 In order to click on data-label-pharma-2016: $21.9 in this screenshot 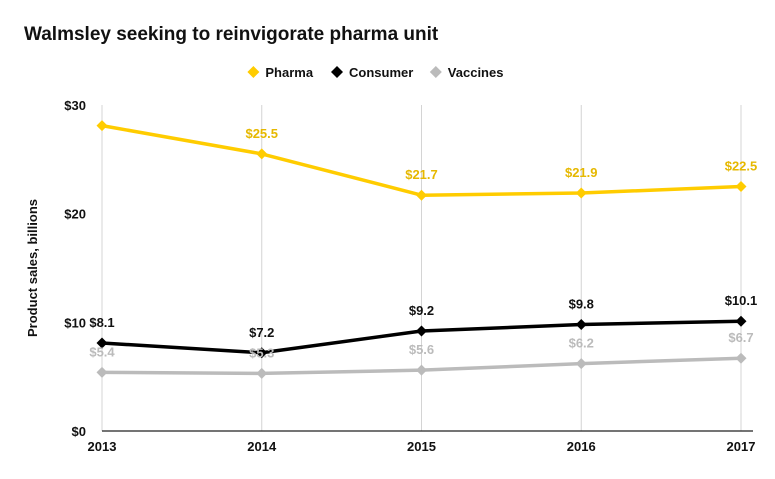, I will do `click(581, 172)`.